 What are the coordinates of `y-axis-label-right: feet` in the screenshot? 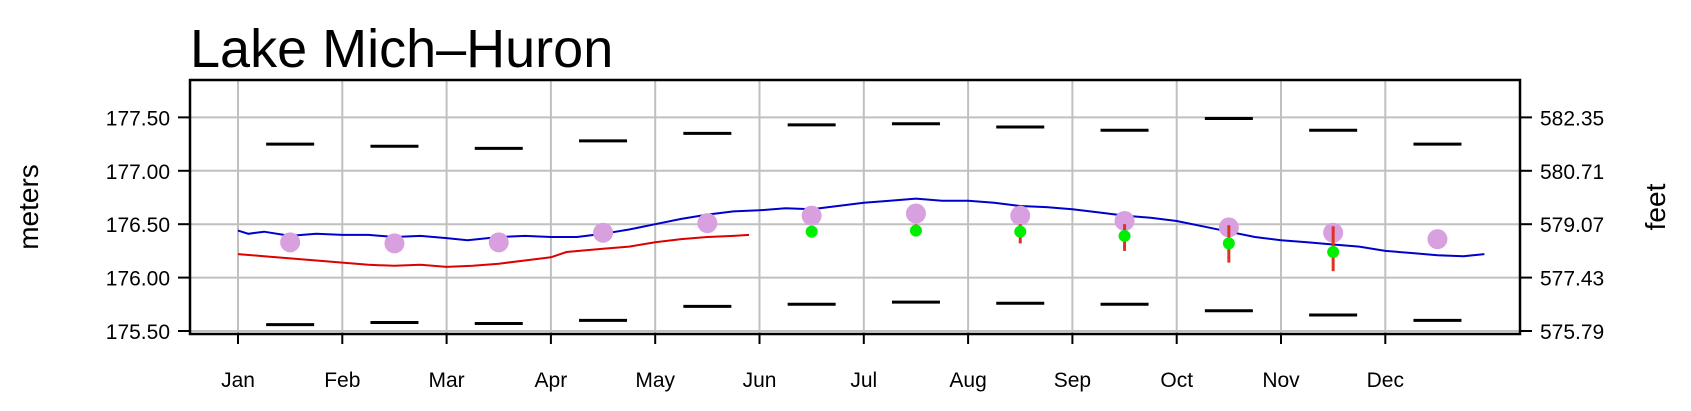 It's located at (1655, 206).